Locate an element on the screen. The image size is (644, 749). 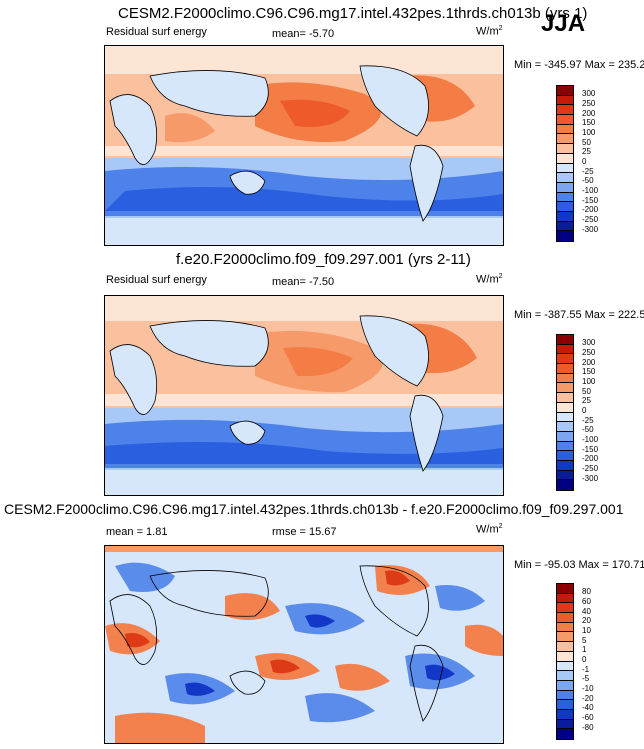
panel1-level-label: 300 is located at coordinates (589, 93).